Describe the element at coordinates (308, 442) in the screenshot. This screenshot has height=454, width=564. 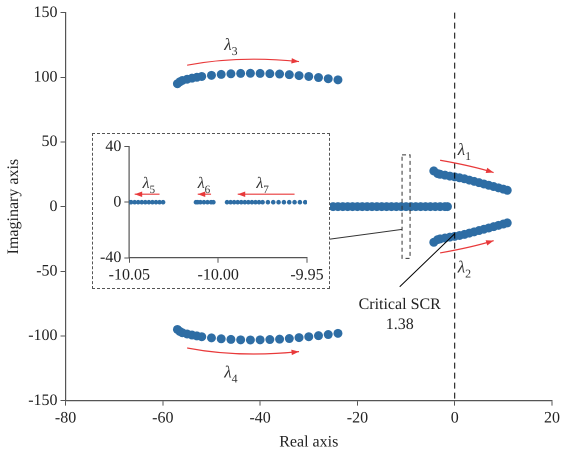
I see `x-axis-title: Real axis` at that location.